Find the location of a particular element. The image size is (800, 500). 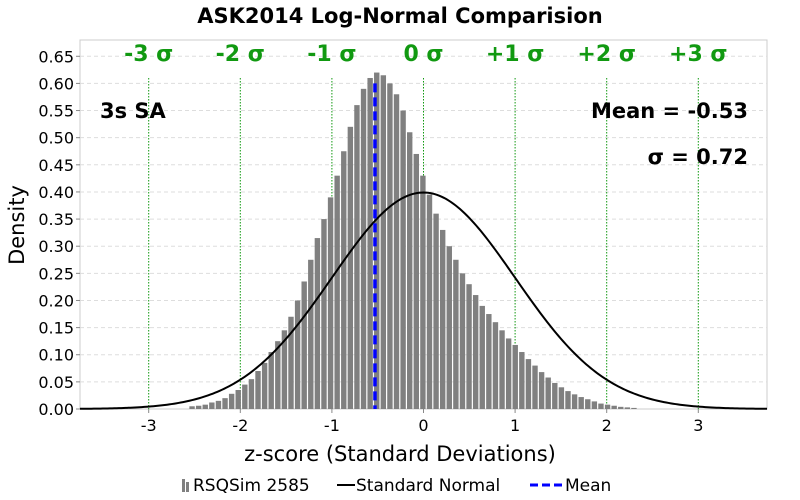

sigma-label: -3 σ is located at coordinates (148, 54).